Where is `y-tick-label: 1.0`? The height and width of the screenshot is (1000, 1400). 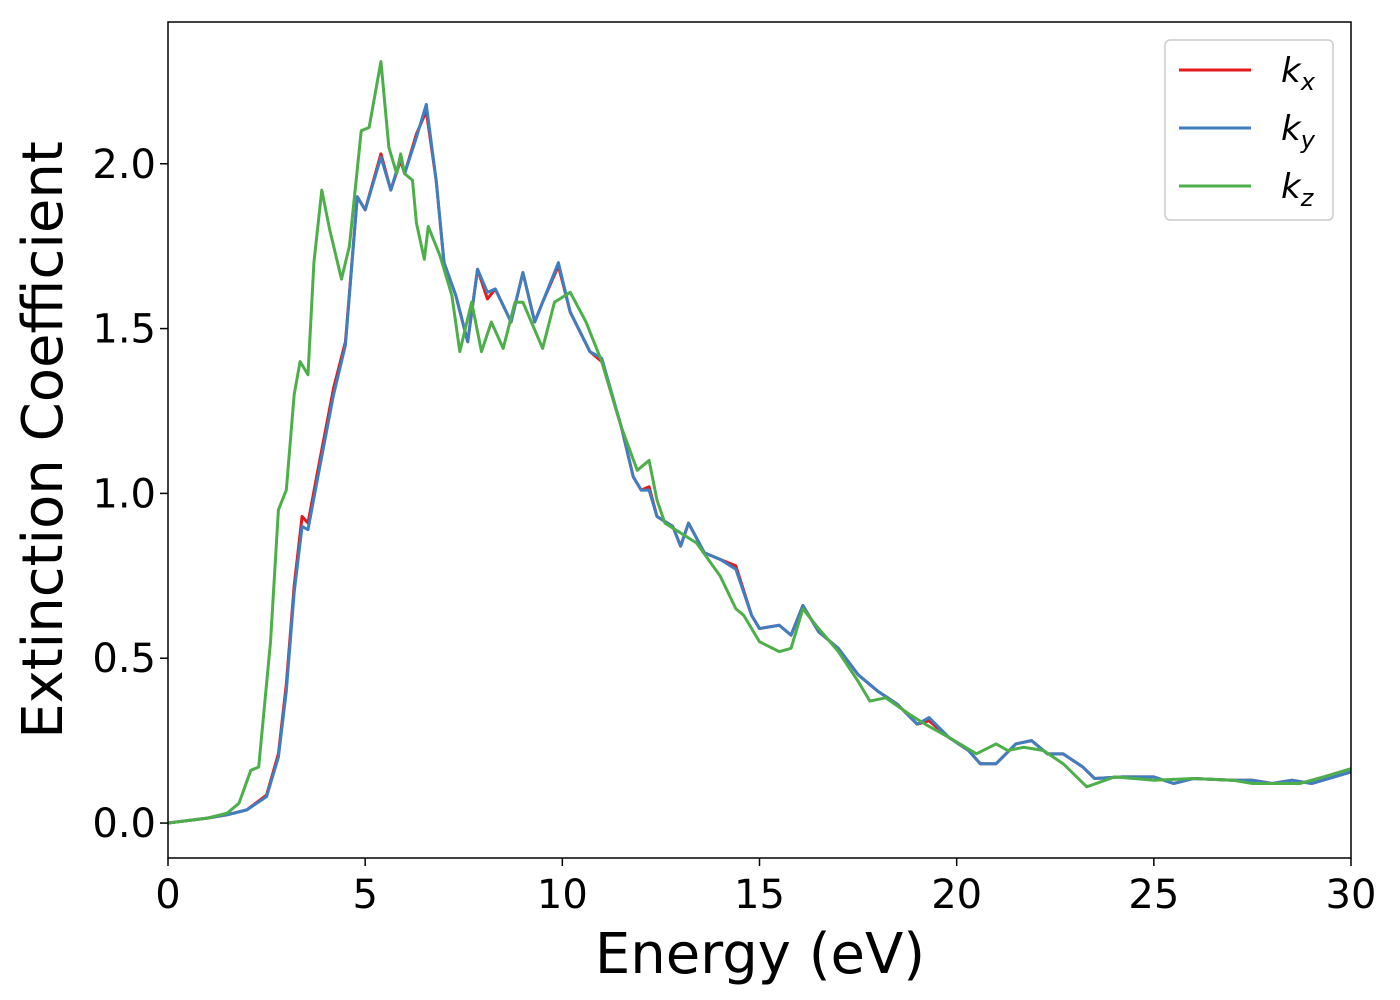 y-tick-label: 1.0 is located at coordinates (124, 494).